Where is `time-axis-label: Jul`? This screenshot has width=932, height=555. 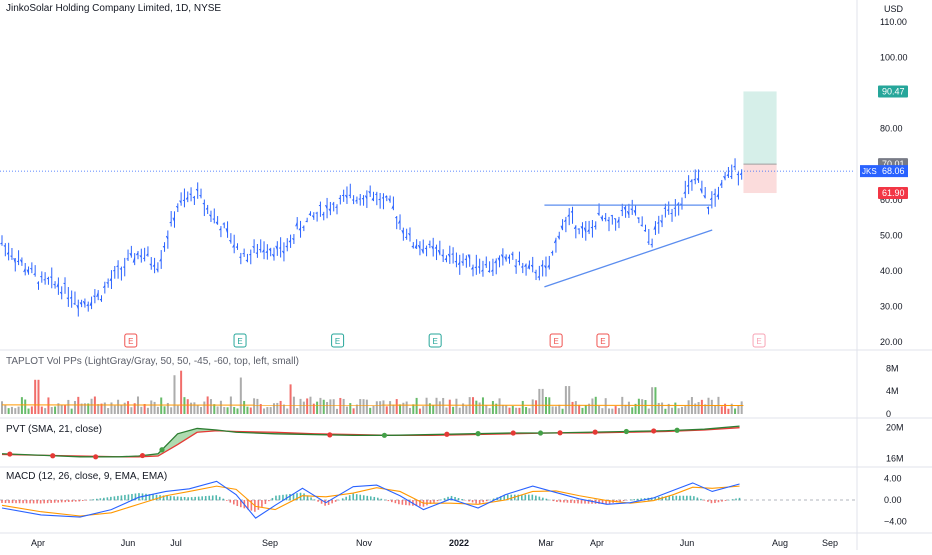 time-axis-label: Jul is located at coordinates (176, 543).